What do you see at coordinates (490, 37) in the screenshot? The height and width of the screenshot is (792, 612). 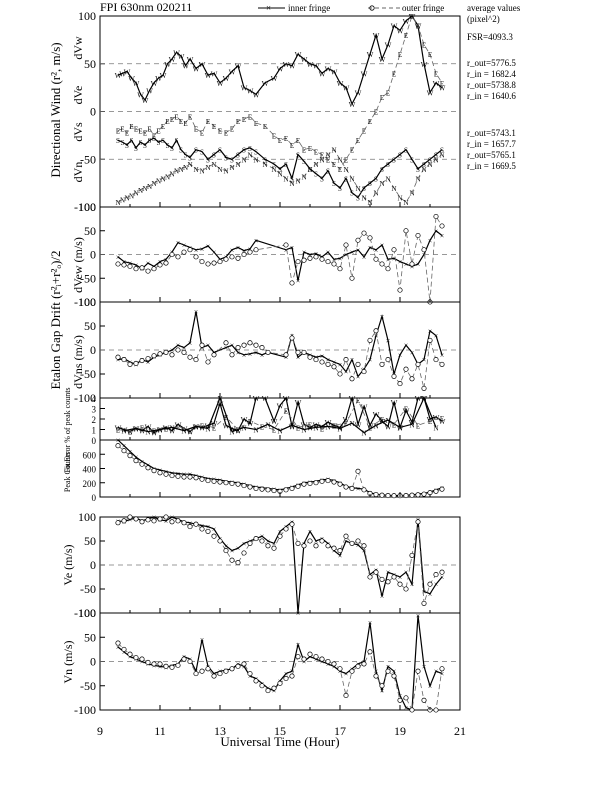 I see `fsr-value: FSR=4093.3` at bounding box center [490, 37].